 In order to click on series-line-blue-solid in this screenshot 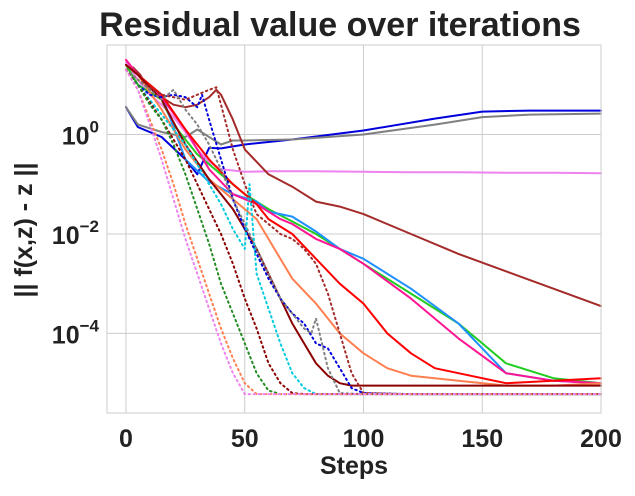, I will do `click(363, 141)`.